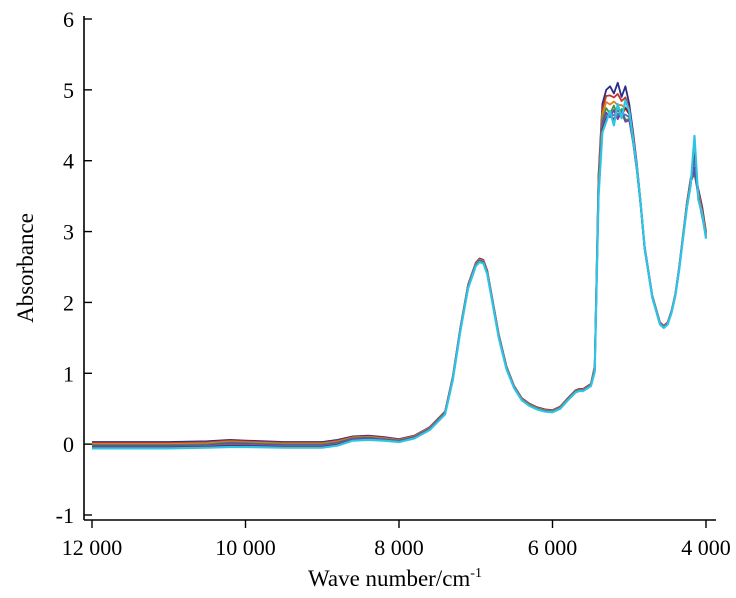 The width and height of the screenshot is (736, 598). What do you see at coordinates (399, 547) in the screenshot?
I see `x-tick-label: 8 000` at bounding box center [399, 547].